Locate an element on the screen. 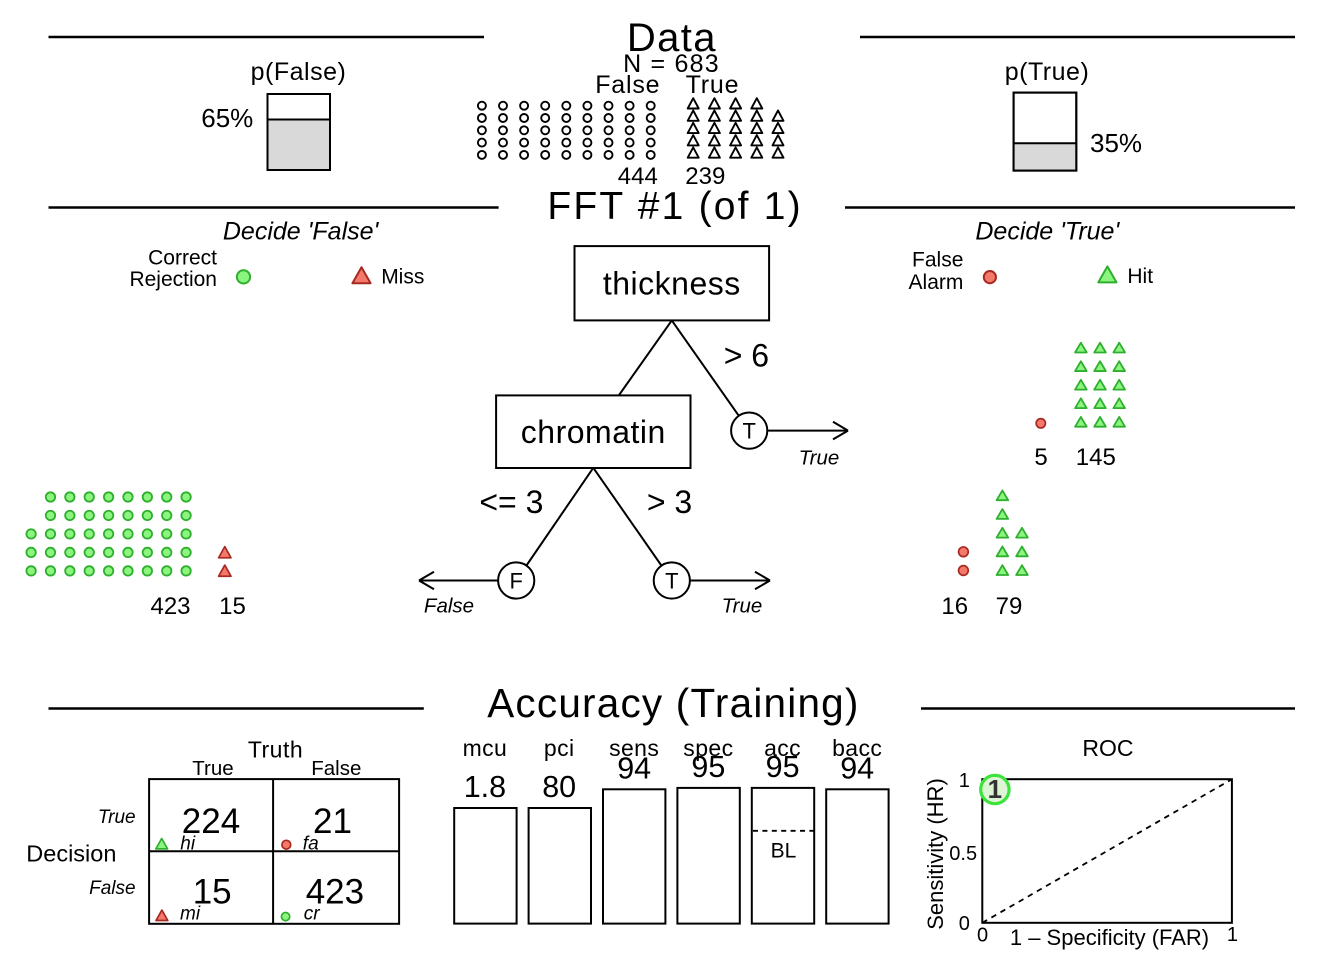 This screenshot has width=1344, height=960. svg-text: > 6 is located at coordinates (746, 356).